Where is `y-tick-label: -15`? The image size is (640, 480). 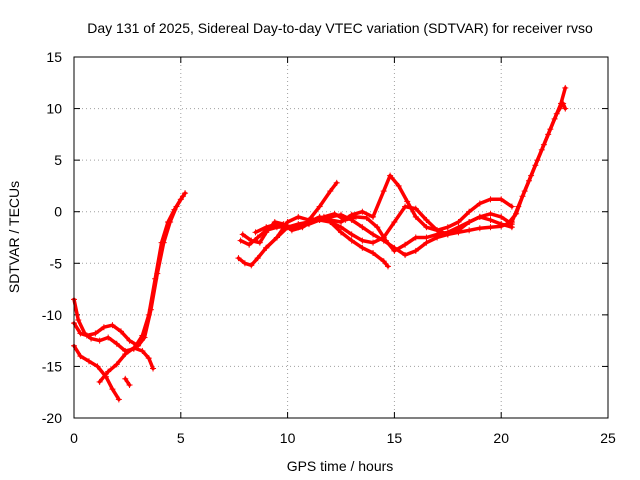
y-tick-label: -15 is located at coordinates (52, 366).